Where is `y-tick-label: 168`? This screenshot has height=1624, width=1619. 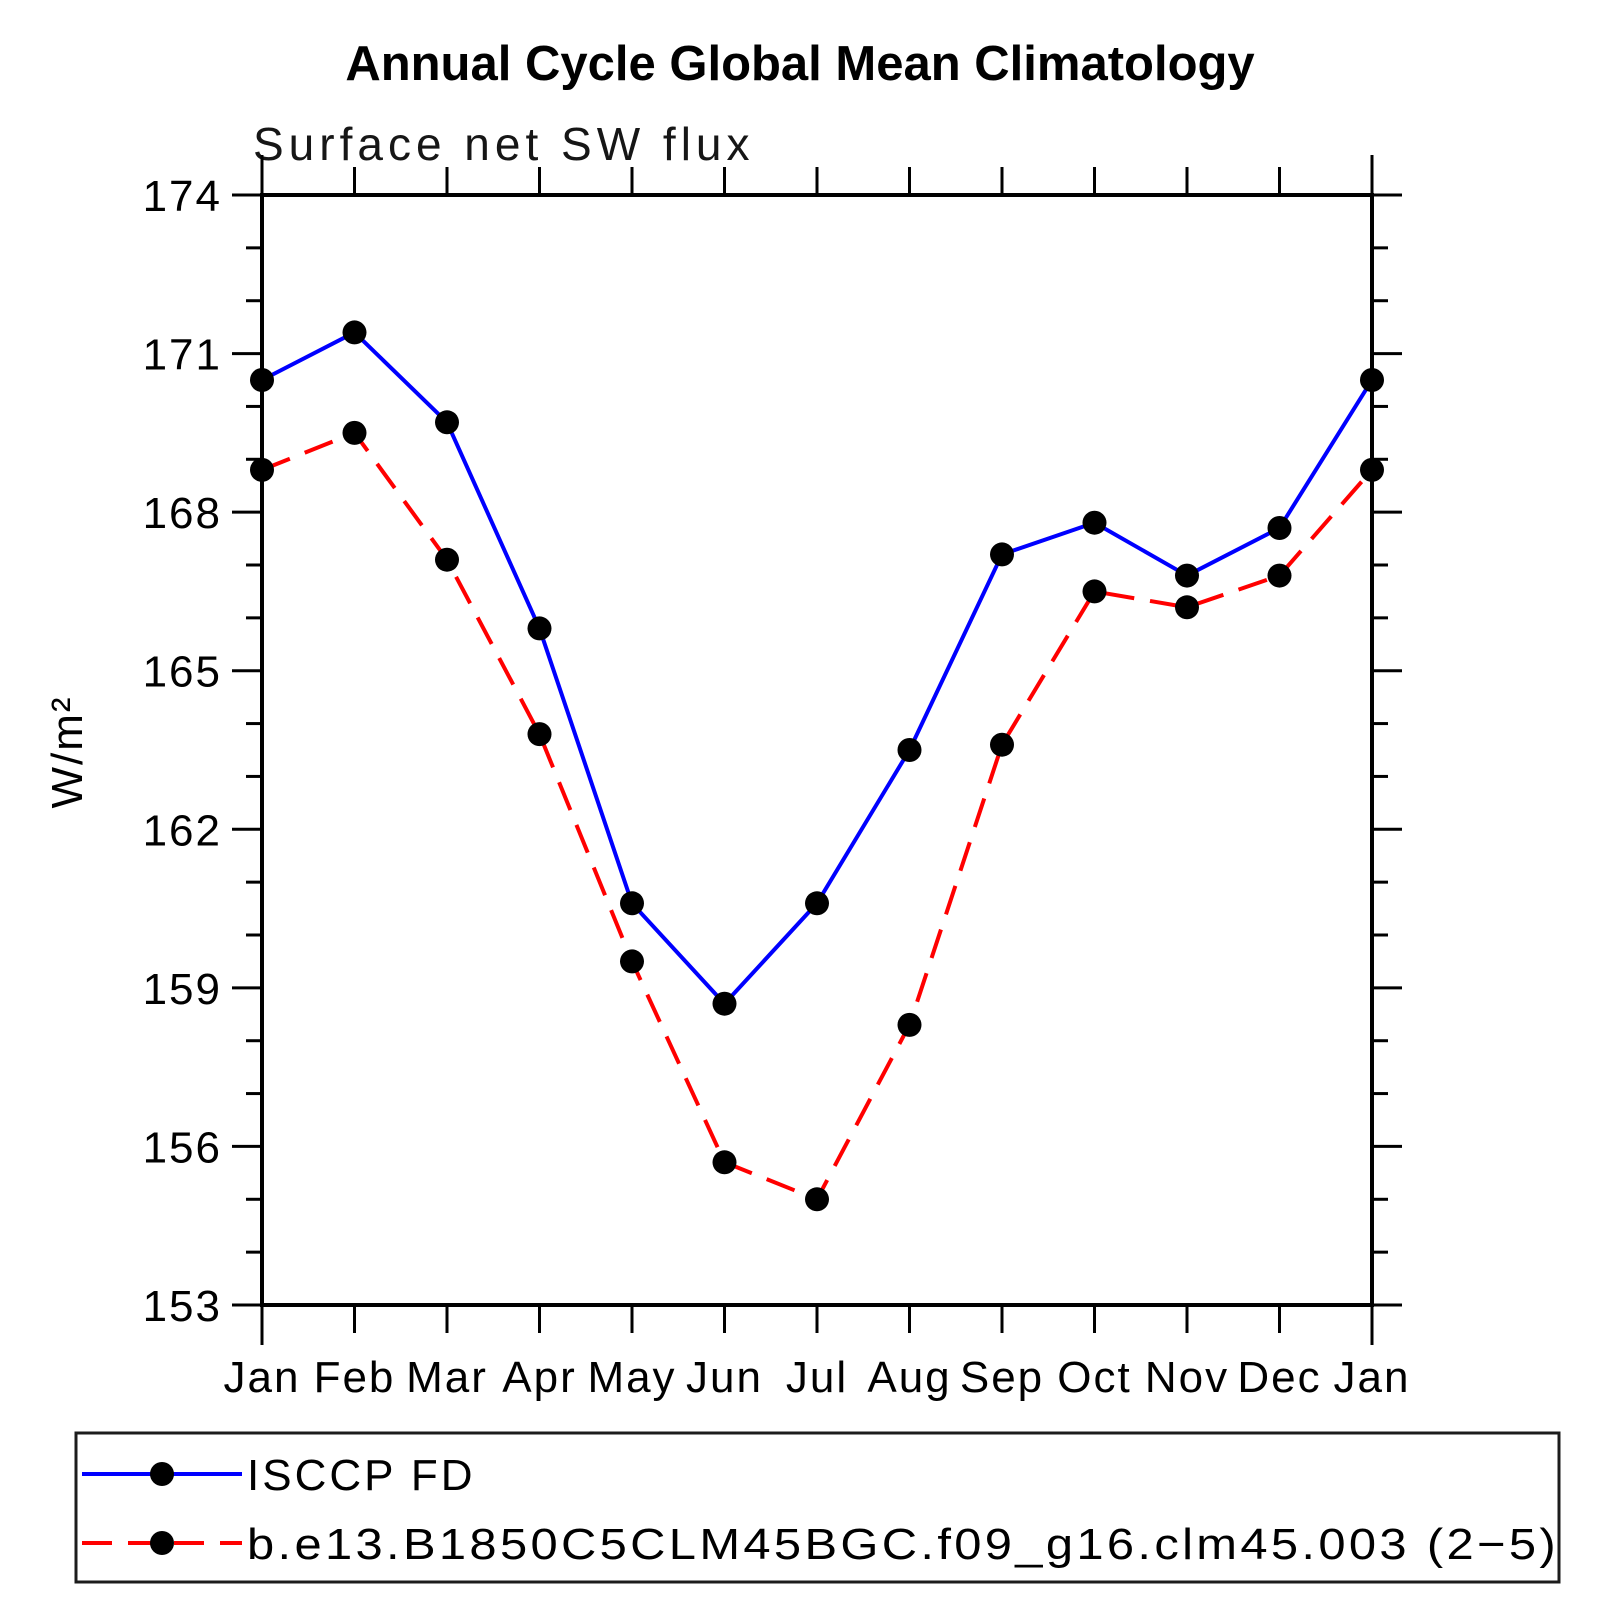
y-tick-label: 168 is located at coordinates (182, 513).